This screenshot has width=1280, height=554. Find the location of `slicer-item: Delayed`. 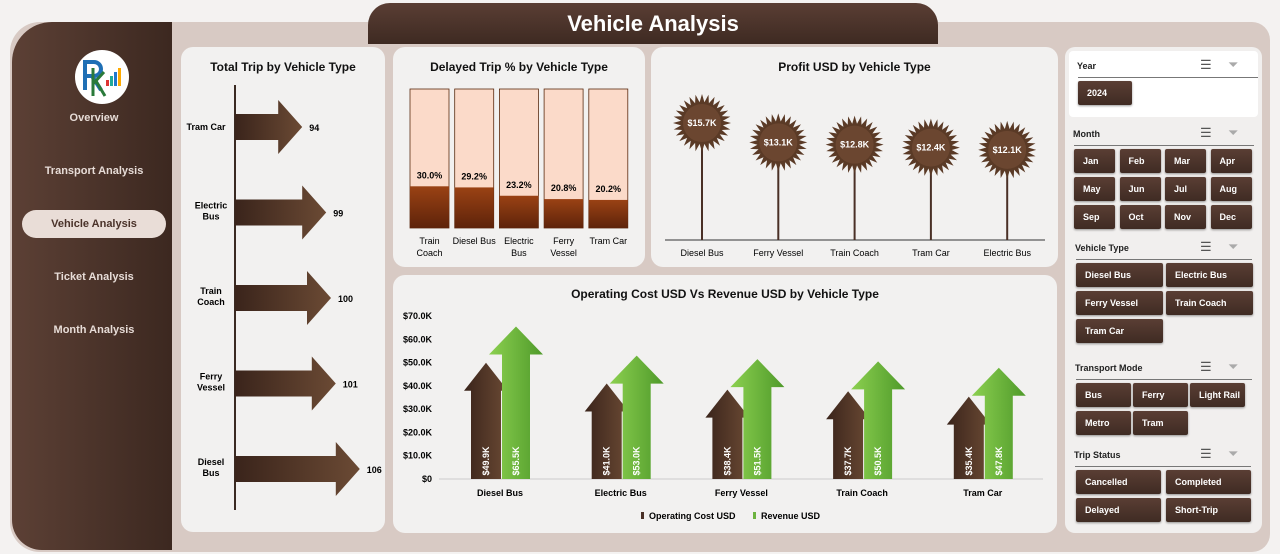

slicer-item: Delayed is located at coordinates (1118, 510).